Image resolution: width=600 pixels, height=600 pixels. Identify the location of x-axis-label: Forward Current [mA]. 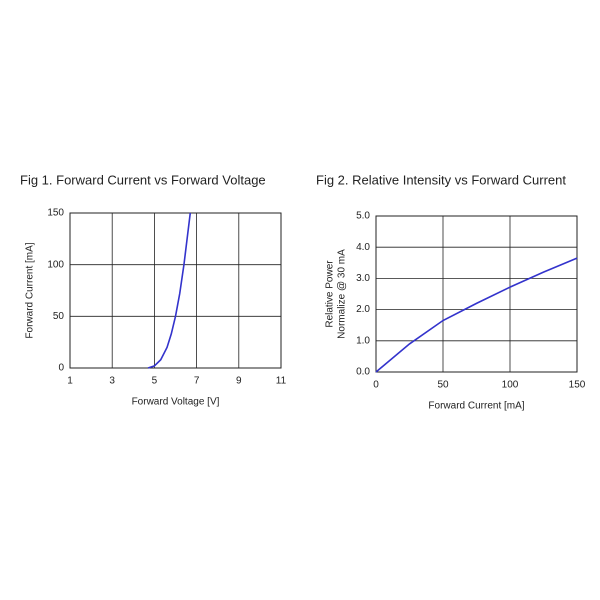
(476, 406).